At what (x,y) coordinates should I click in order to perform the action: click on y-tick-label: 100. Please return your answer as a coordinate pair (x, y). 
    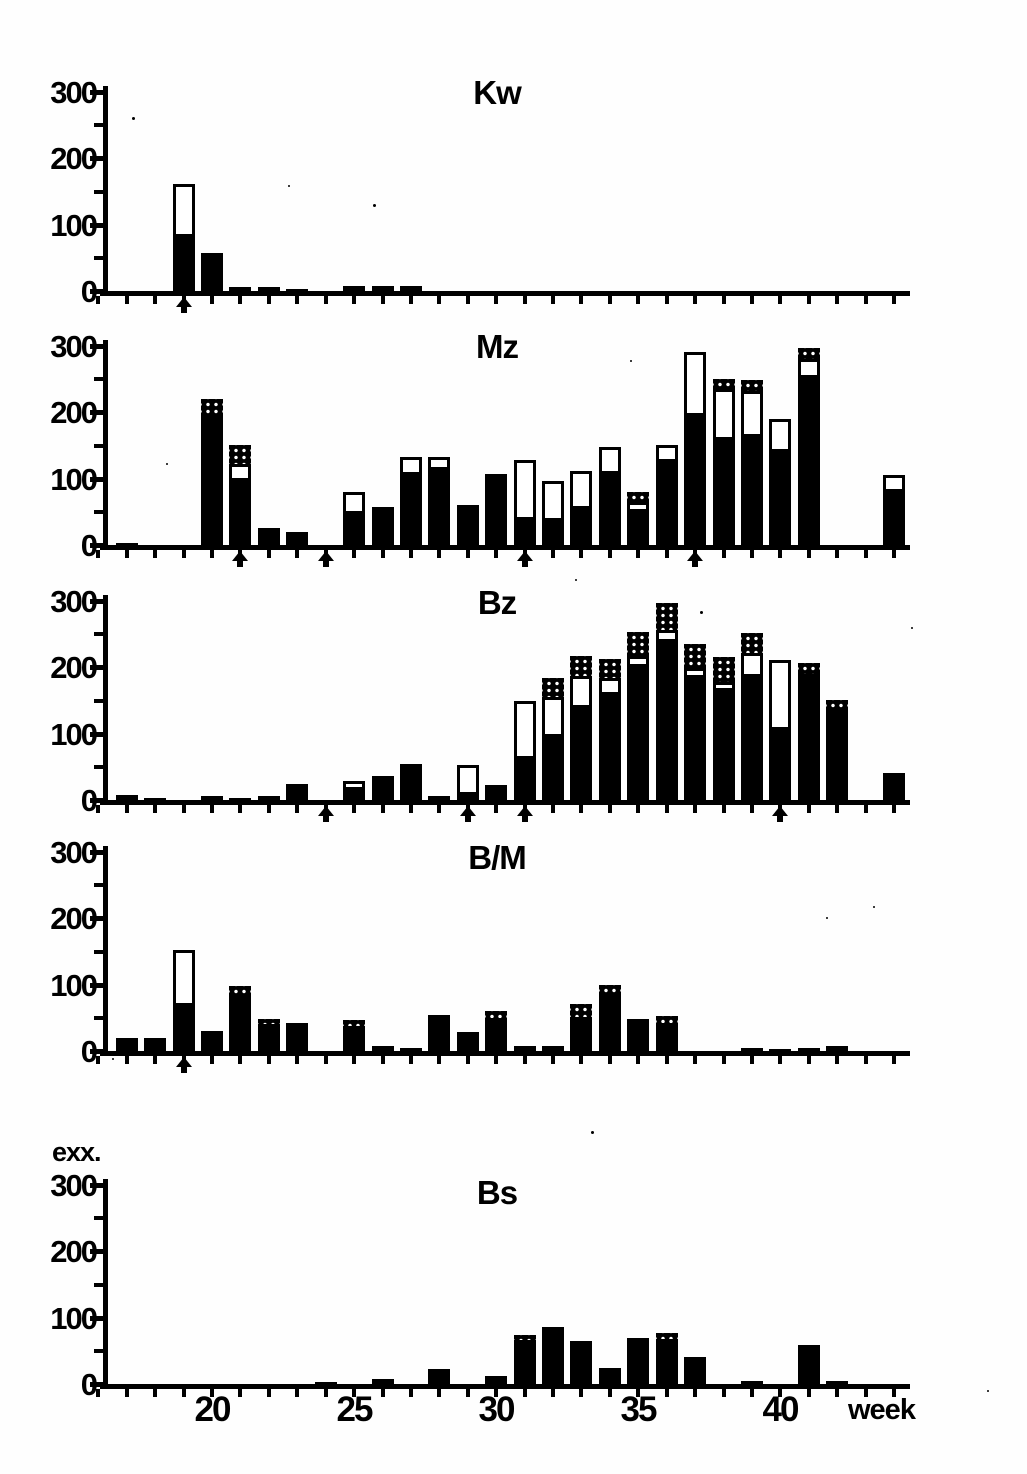
    Looking at the image, I should click on (74, 479).